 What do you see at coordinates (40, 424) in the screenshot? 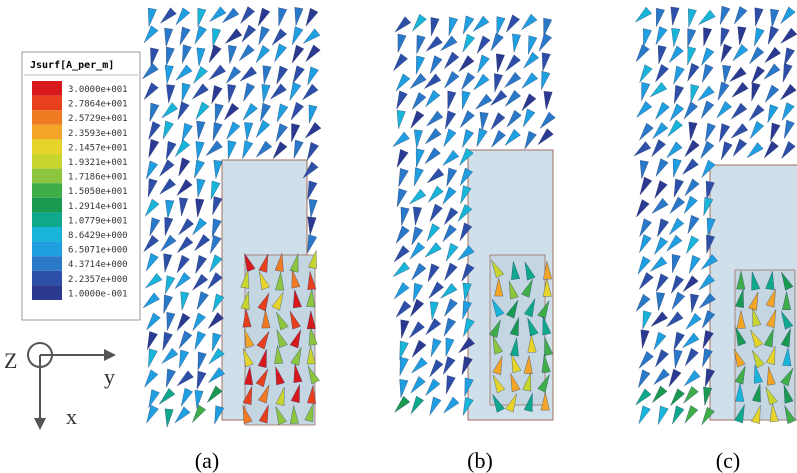
I see `x-arrowhead` at bounding box center [40, 424].